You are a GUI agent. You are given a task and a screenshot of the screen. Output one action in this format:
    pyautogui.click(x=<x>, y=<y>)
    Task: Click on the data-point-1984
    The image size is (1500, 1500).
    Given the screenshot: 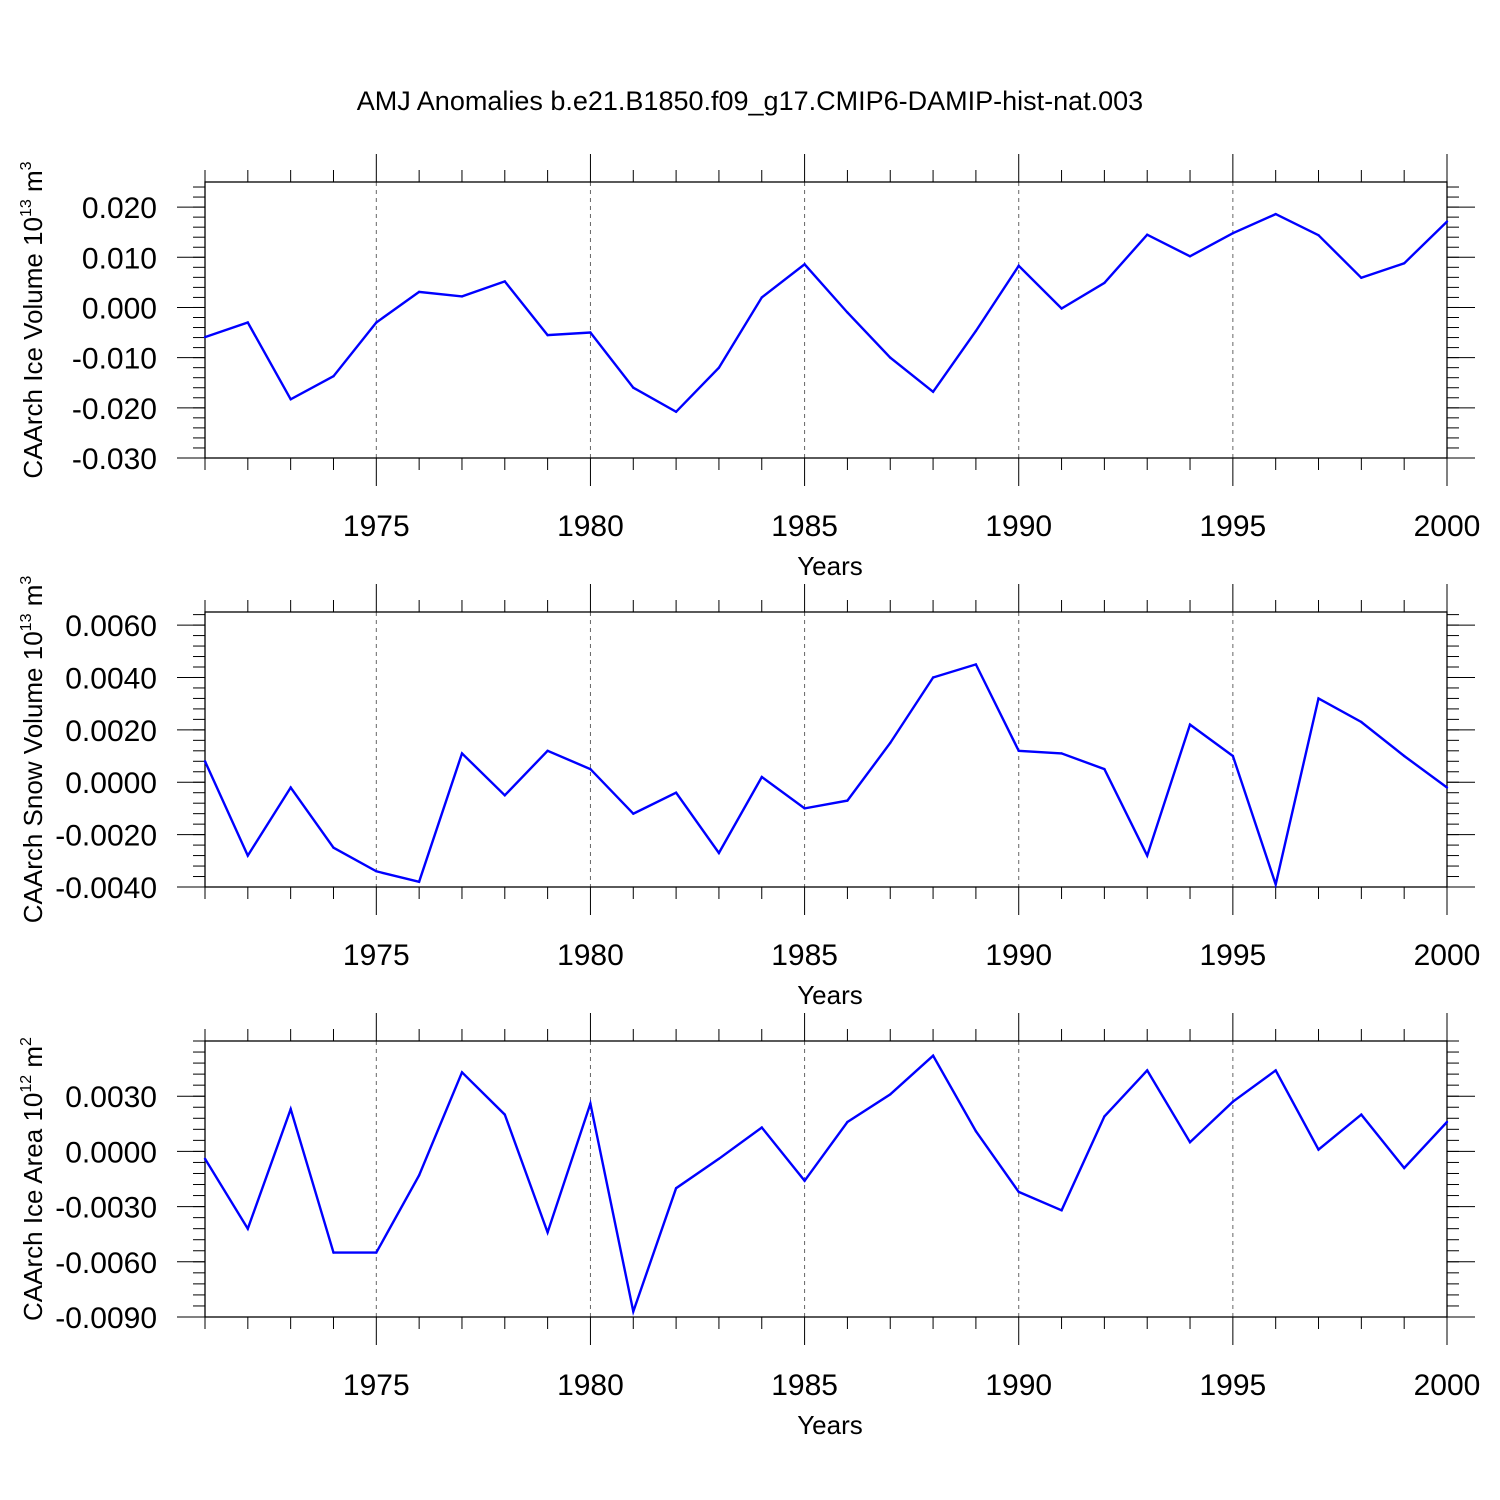 What is the action you would take?
    pyautogui.click(x=761, y=777)
    